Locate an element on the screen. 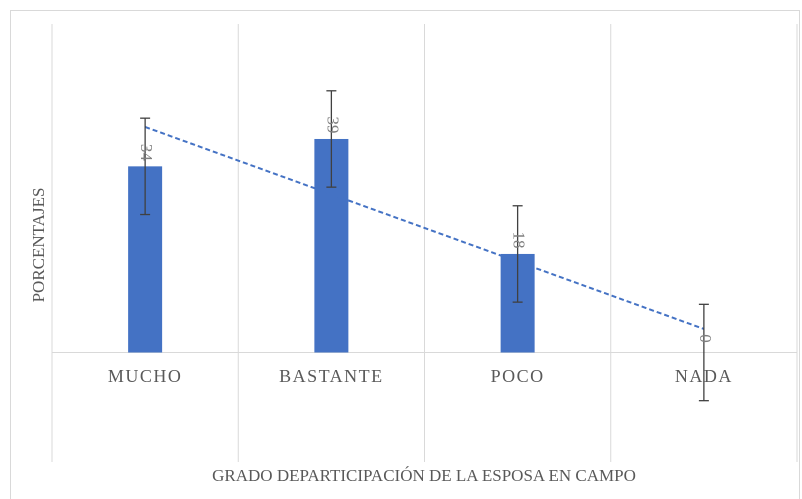 The width and height of the screenshot is (802, 499). x-tick-label: MUCHO is located at coordinates (145, 376).